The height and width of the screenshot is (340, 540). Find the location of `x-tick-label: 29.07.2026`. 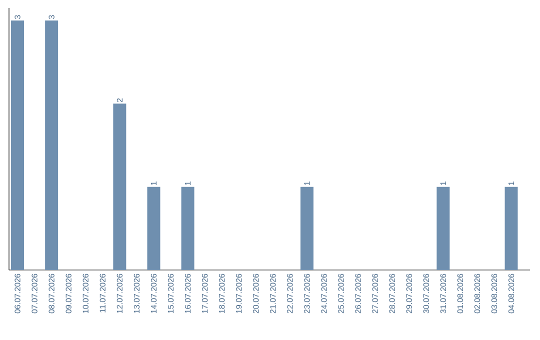

x-tick-label: 29.07.2026 is located at coordinates (409, 294).